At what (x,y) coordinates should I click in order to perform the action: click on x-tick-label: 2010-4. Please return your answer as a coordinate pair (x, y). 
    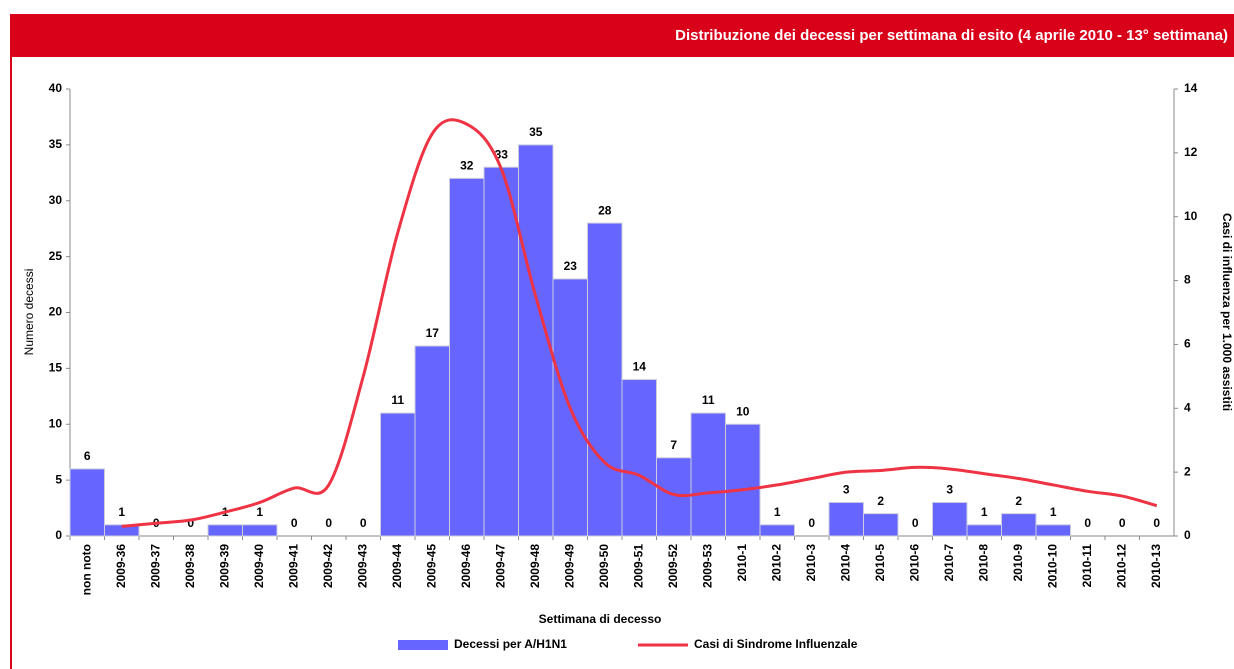
    Looking at the image, I should click on (845, 563).